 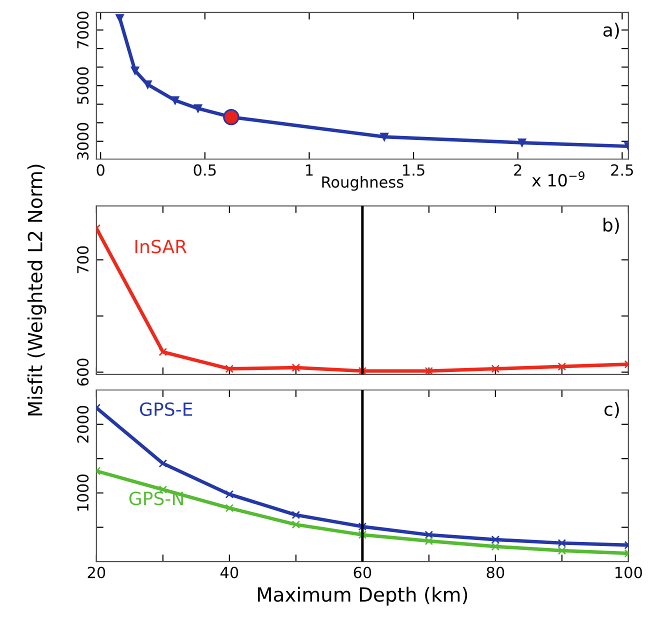 I want to click on y-tick-label: 1000, so click(x=83, y=492).